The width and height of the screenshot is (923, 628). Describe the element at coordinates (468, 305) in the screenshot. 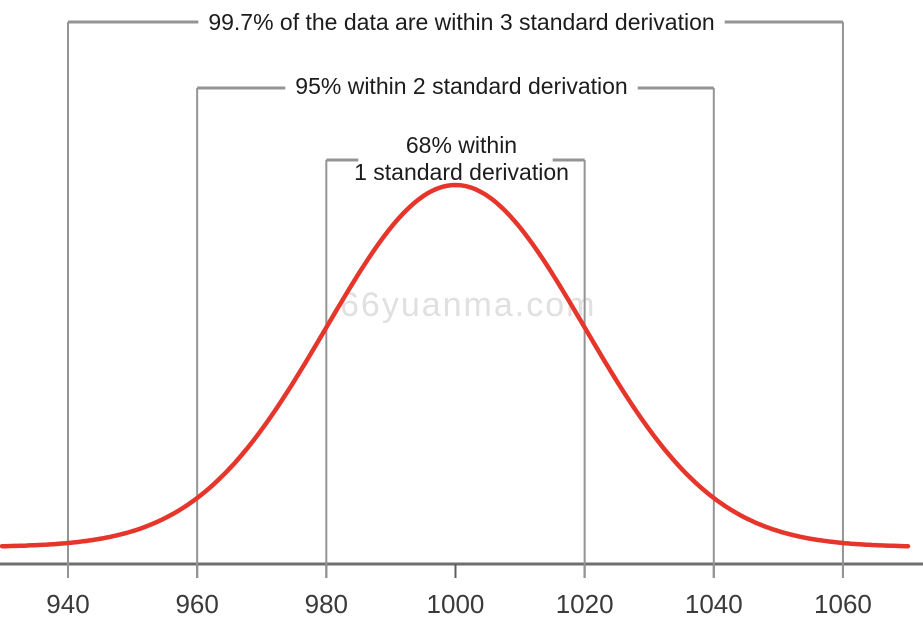

I see `watermark: 66yuanma.com` at that location.